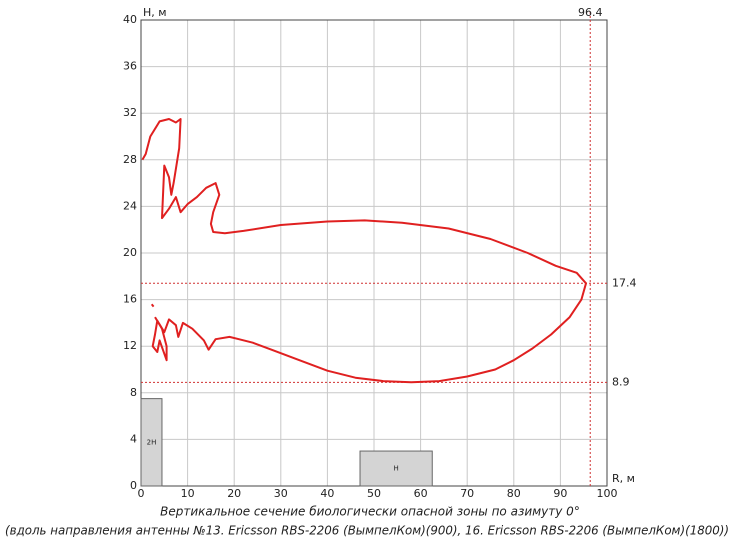  I want to click on y-tick-label: 32, so click(130, 112).